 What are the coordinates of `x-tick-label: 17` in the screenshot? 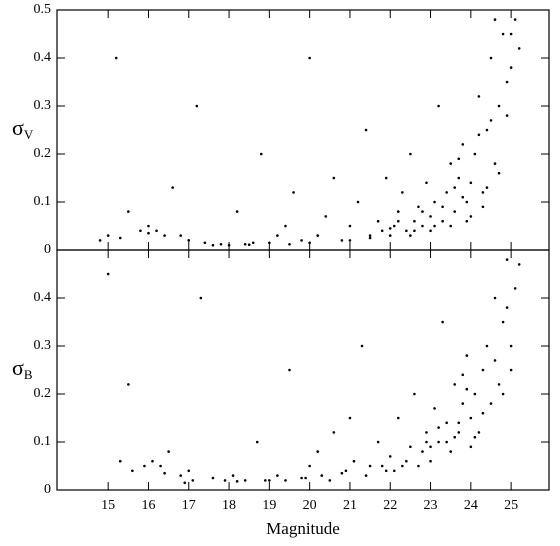 It's located at (189, 505).